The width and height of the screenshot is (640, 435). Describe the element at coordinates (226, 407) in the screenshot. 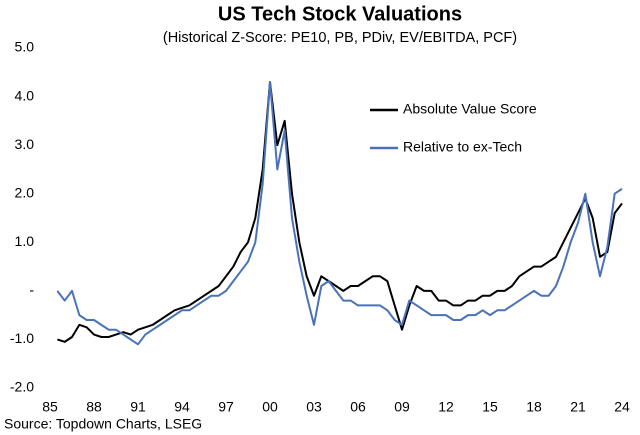

I see `x-tick-label: 97` at that location.